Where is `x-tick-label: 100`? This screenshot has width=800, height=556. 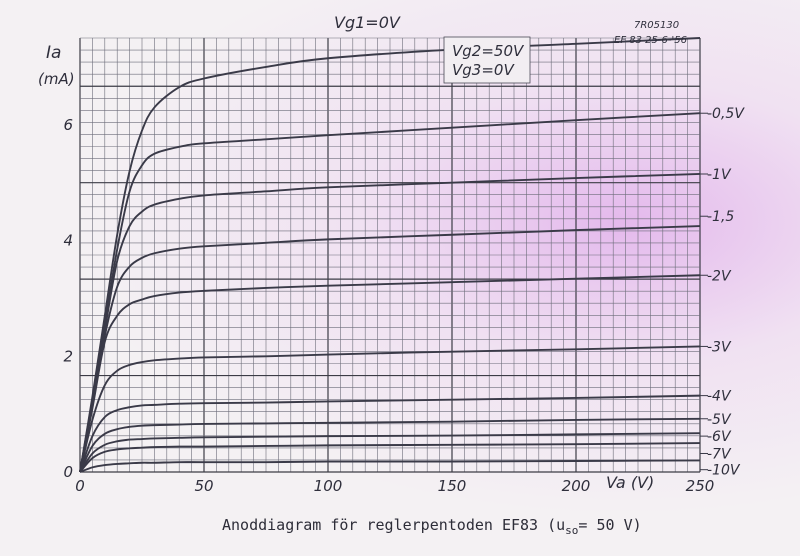 x-tick-label: 100 is located at coordinates (328, 486).